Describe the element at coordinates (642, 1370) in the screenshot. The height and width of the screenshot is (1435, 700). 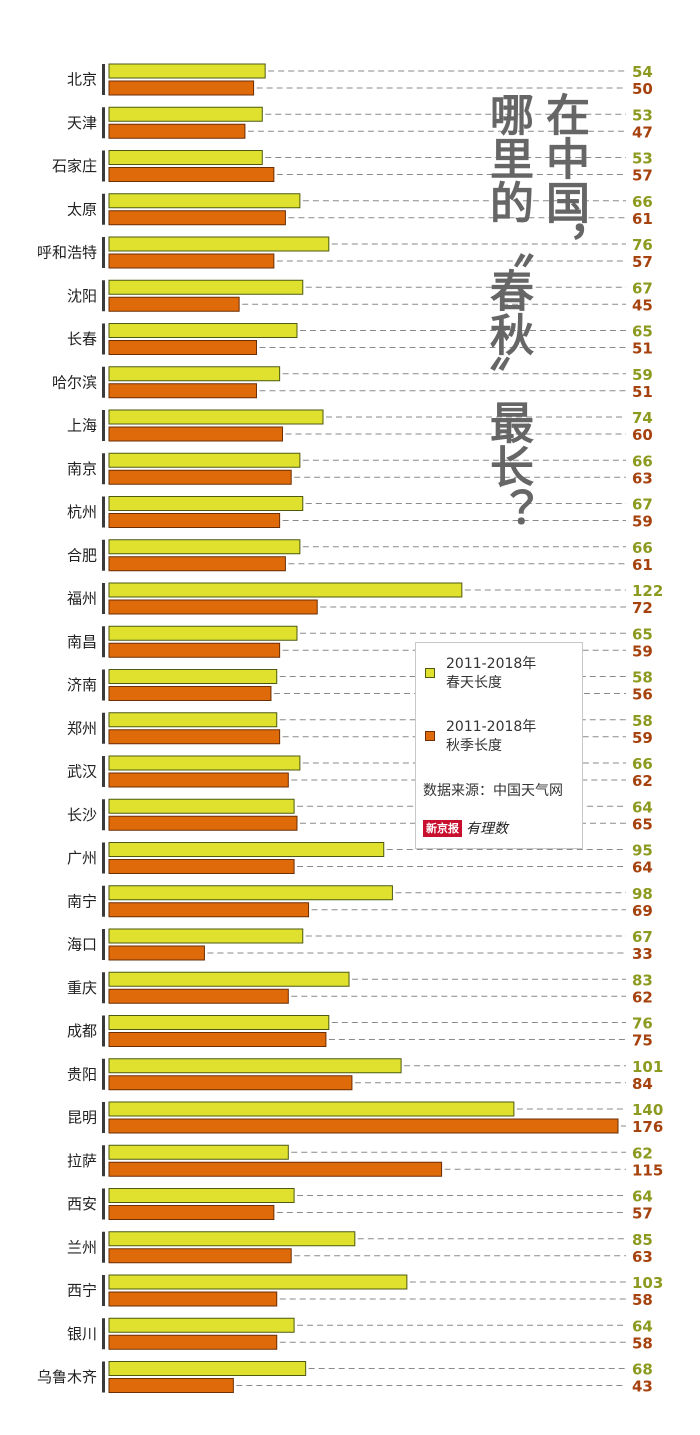
I see `spring-value-label: 68` at that location.